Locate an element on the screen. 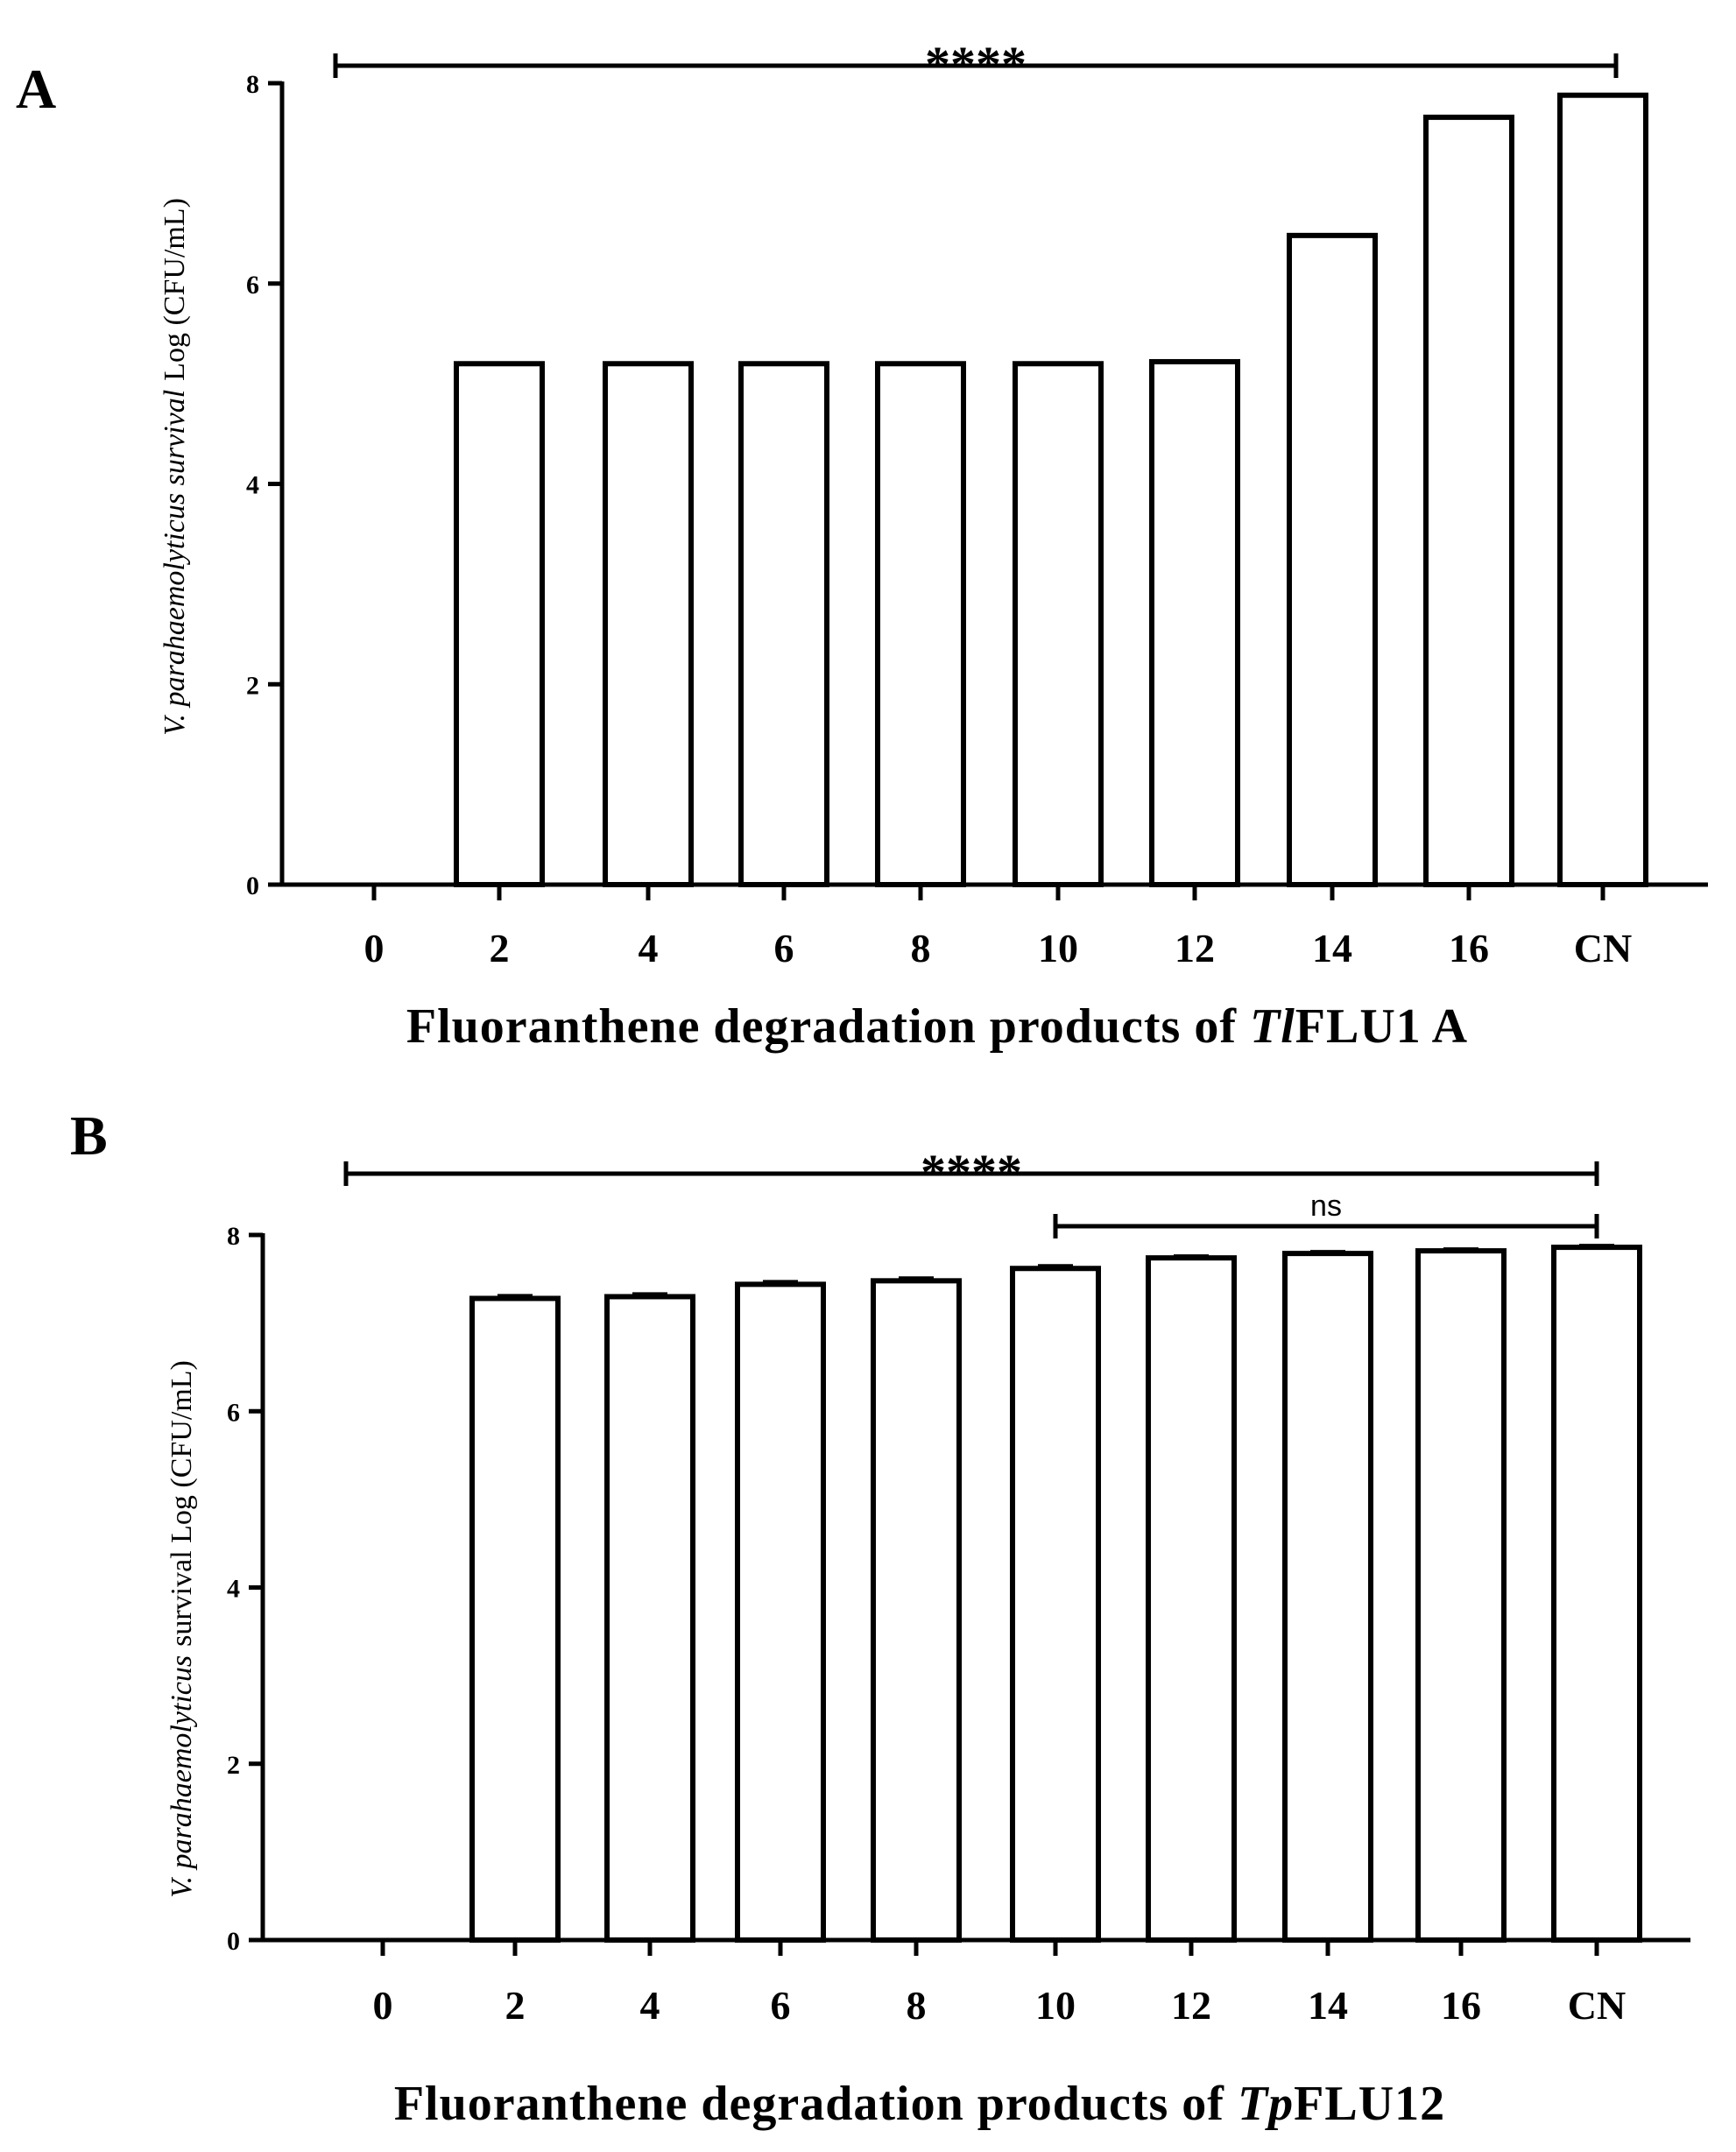  panel-b-x-axis-label-italic: Tp is located at coordinates (1266, 2104).